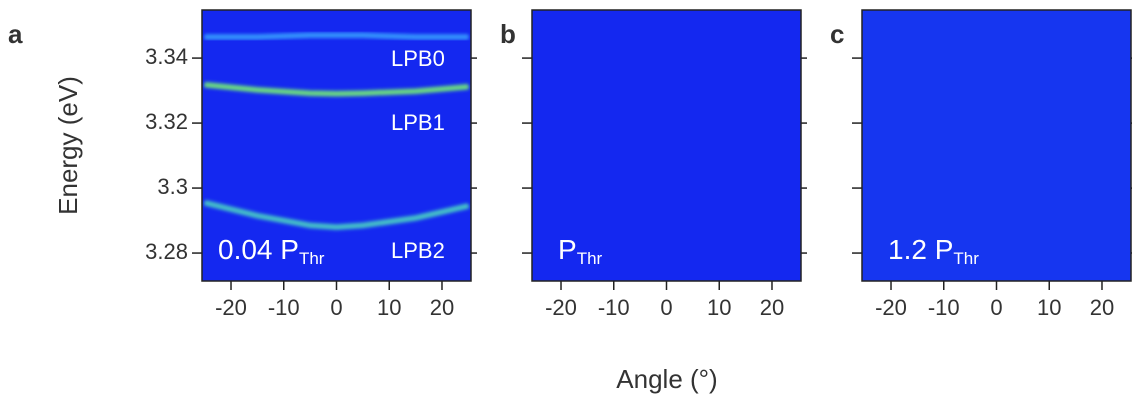 Image resolution: width=1132 pixels, height=406 pixels. I want to click on annotation-text: 1.2 P, so click(920, 249).